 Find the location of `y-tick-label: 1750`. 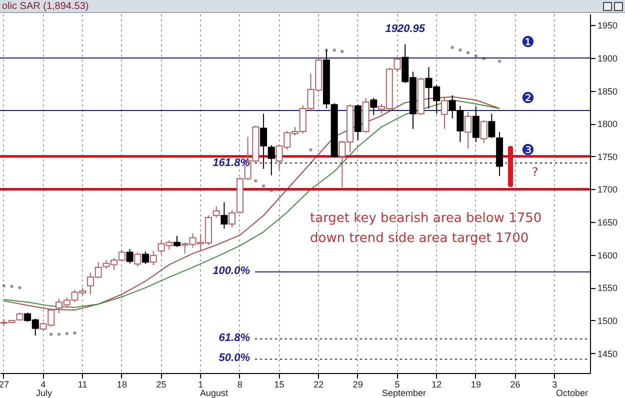

y-tick-label: 1750 is located at coordinates (608, 157).